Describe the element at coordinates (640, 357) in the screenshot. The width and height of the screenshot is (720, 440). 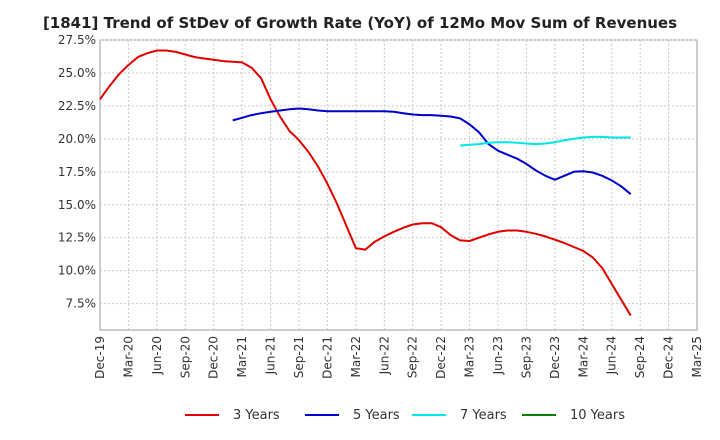
I see `x-tick-label: Sep-24` at that location.